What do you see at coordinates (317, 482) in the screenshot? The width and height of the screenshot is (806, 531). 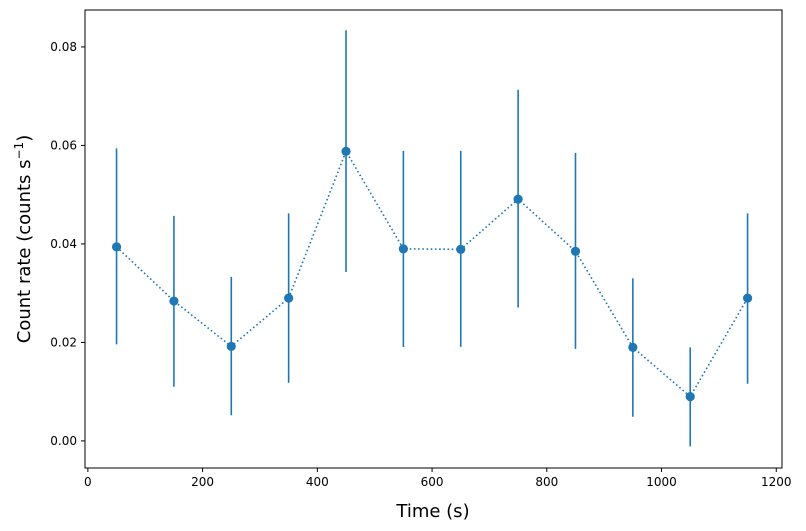 I see `x-tick-label: 400` at bounding box center [317, 482].